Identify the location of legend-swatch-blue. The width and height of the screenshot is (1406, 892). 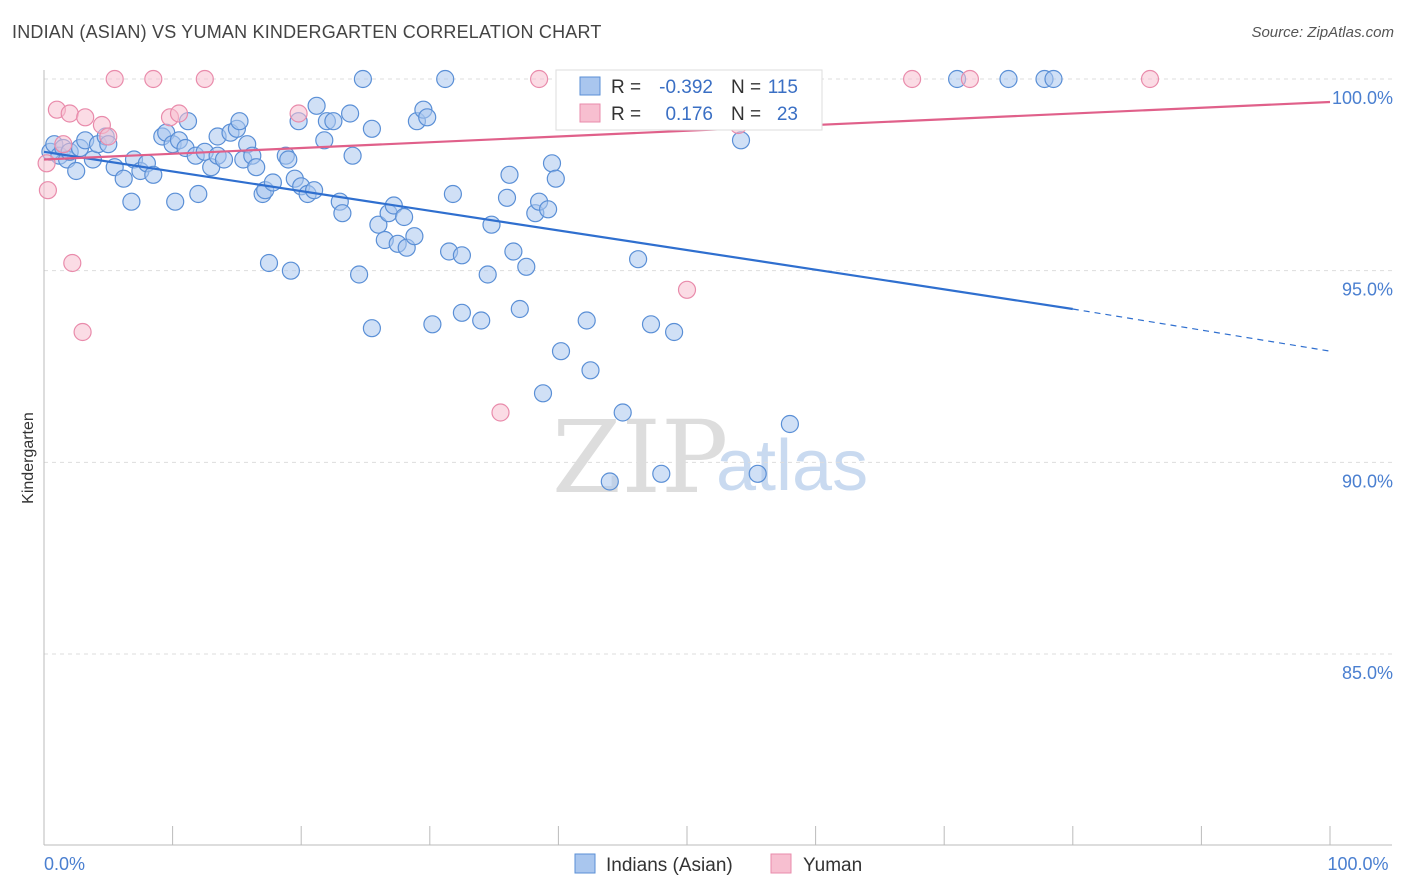
(590, 86).